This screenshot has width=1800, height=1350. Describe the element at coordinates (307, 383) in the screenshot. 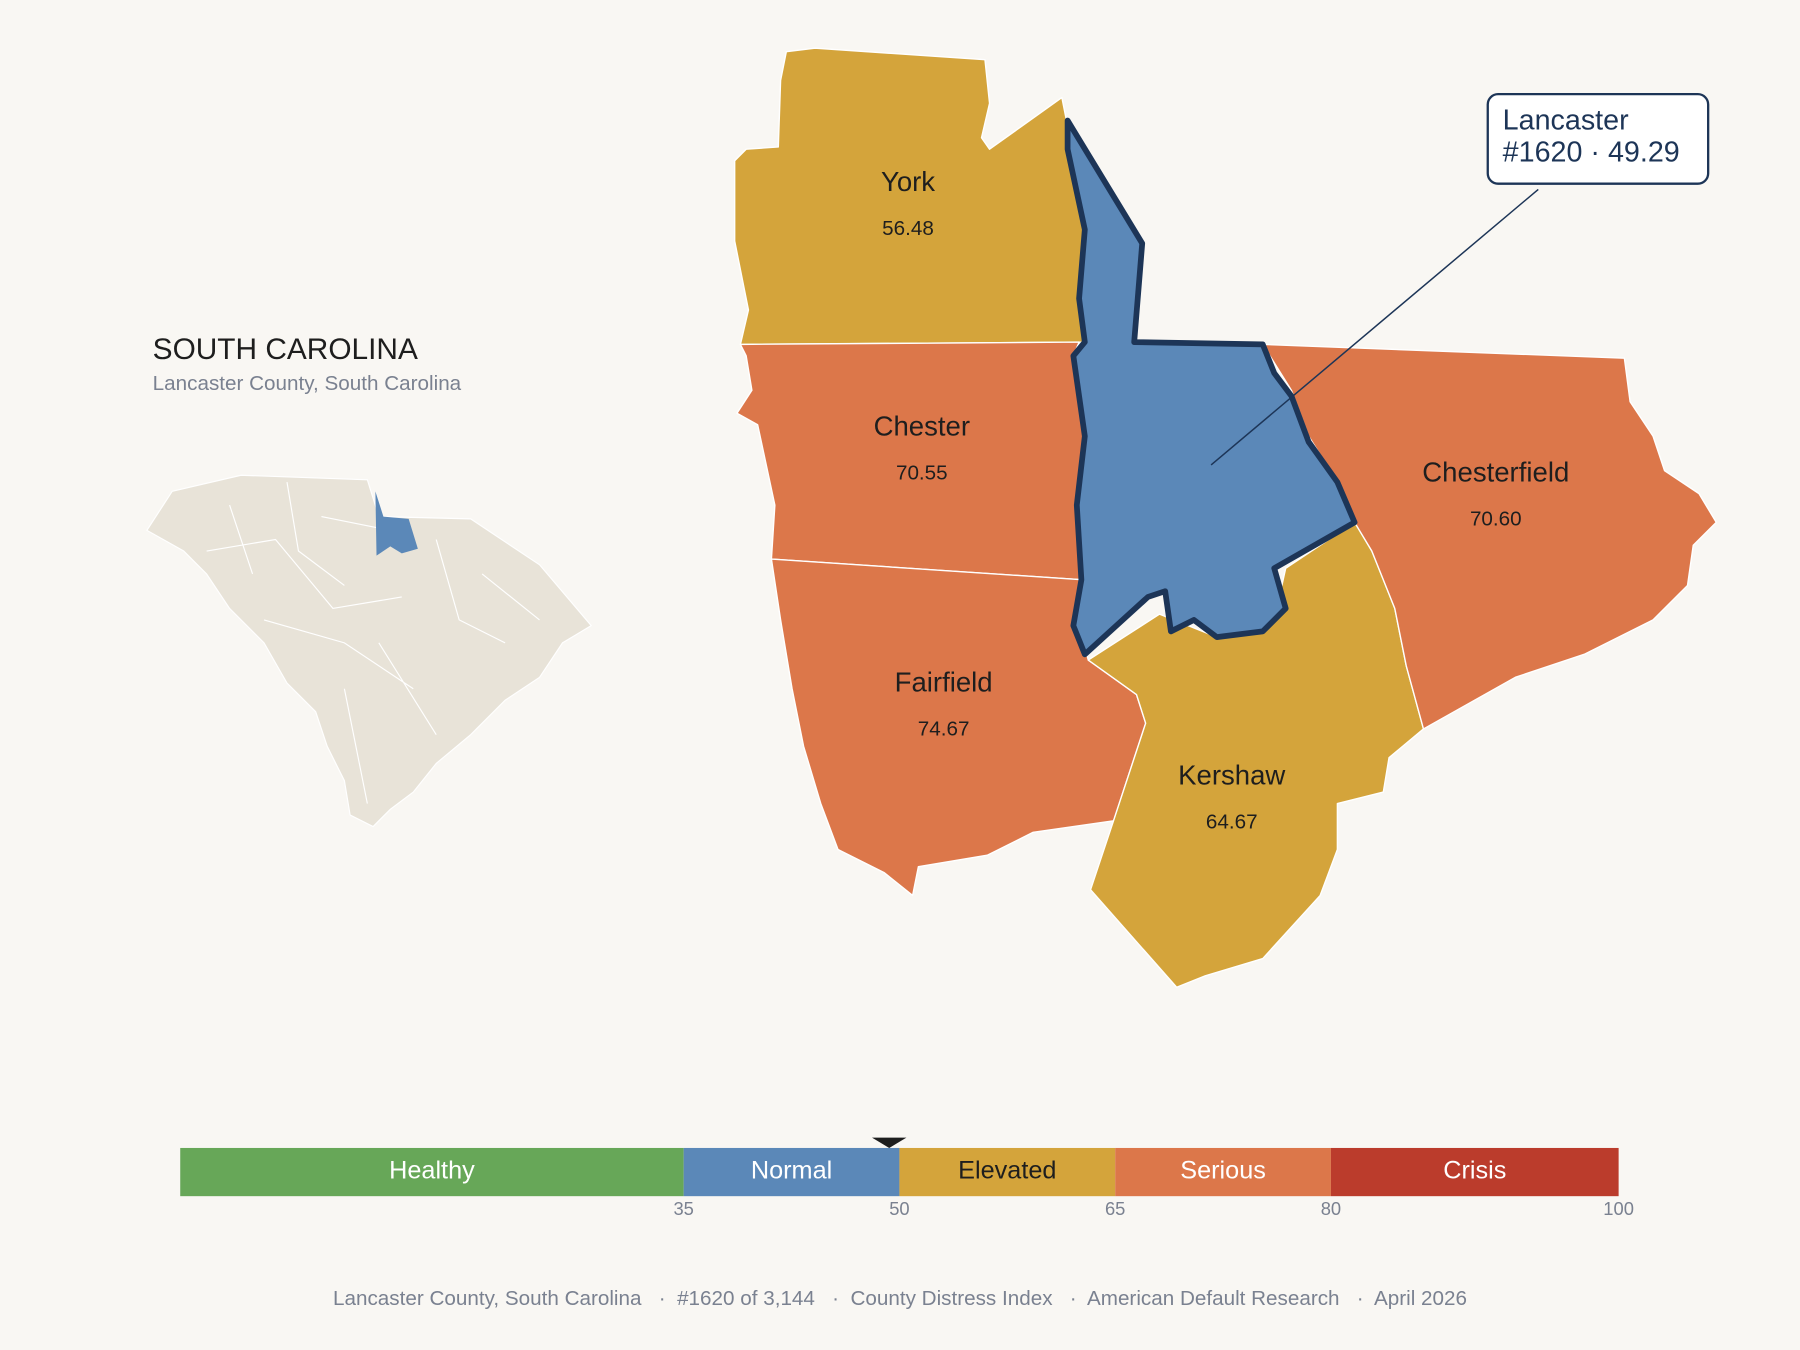

I see `subtitle: Lancaster County, South Carolina` at that location.